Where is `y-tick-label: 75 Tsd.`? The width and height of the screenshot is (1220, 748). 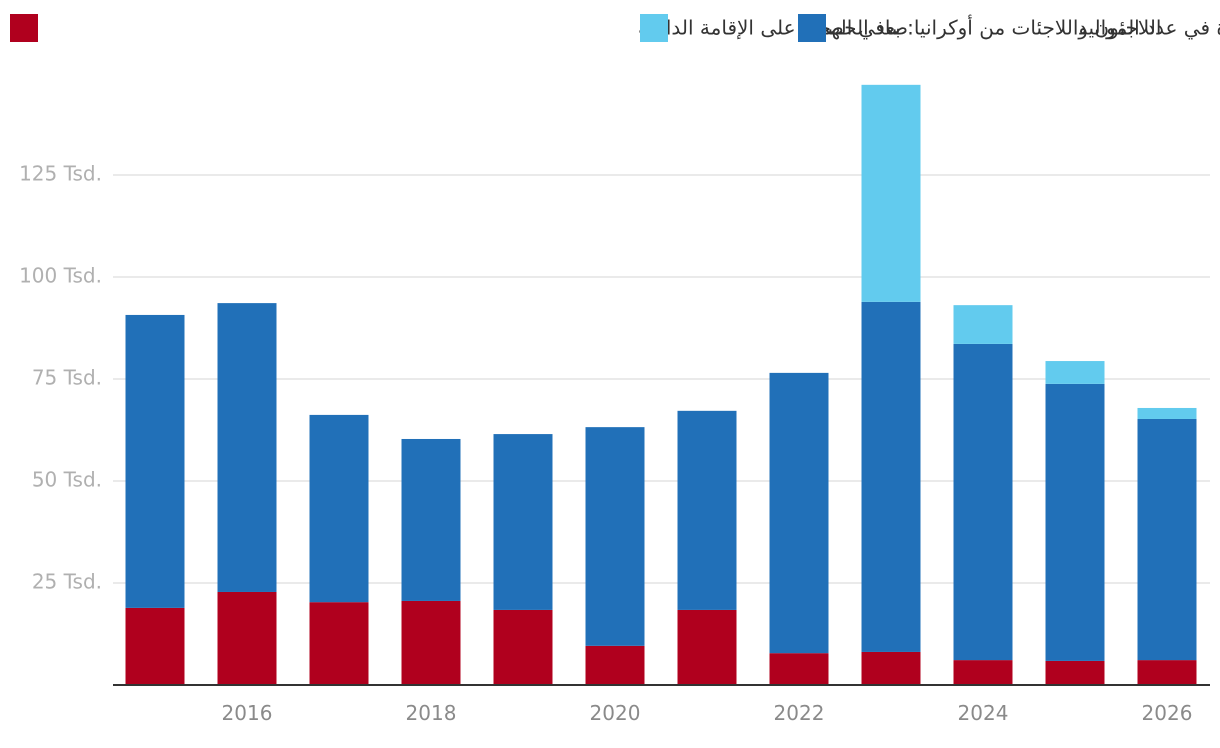
y-tick-label: 75 Tsd. is located at coordinates (67, 378).